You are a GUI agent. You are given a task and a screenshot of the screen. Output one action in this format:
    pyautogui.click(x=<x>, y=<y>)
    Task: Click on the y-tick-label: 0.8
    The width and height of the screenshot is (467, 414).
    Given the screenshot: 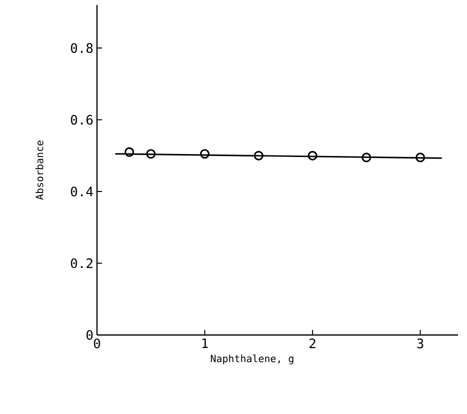 What is the action you would take?
    pyautogui.click(x=81, y=48)
    